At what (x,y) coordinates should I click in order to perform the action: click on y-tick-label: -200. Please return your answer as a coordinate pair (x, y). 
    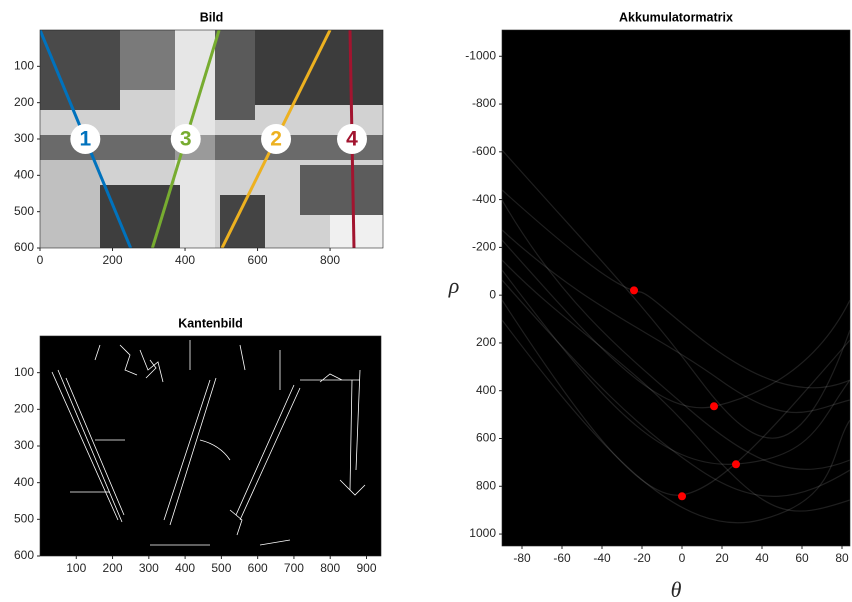
    Looking at the image, I should click on (484, 247).